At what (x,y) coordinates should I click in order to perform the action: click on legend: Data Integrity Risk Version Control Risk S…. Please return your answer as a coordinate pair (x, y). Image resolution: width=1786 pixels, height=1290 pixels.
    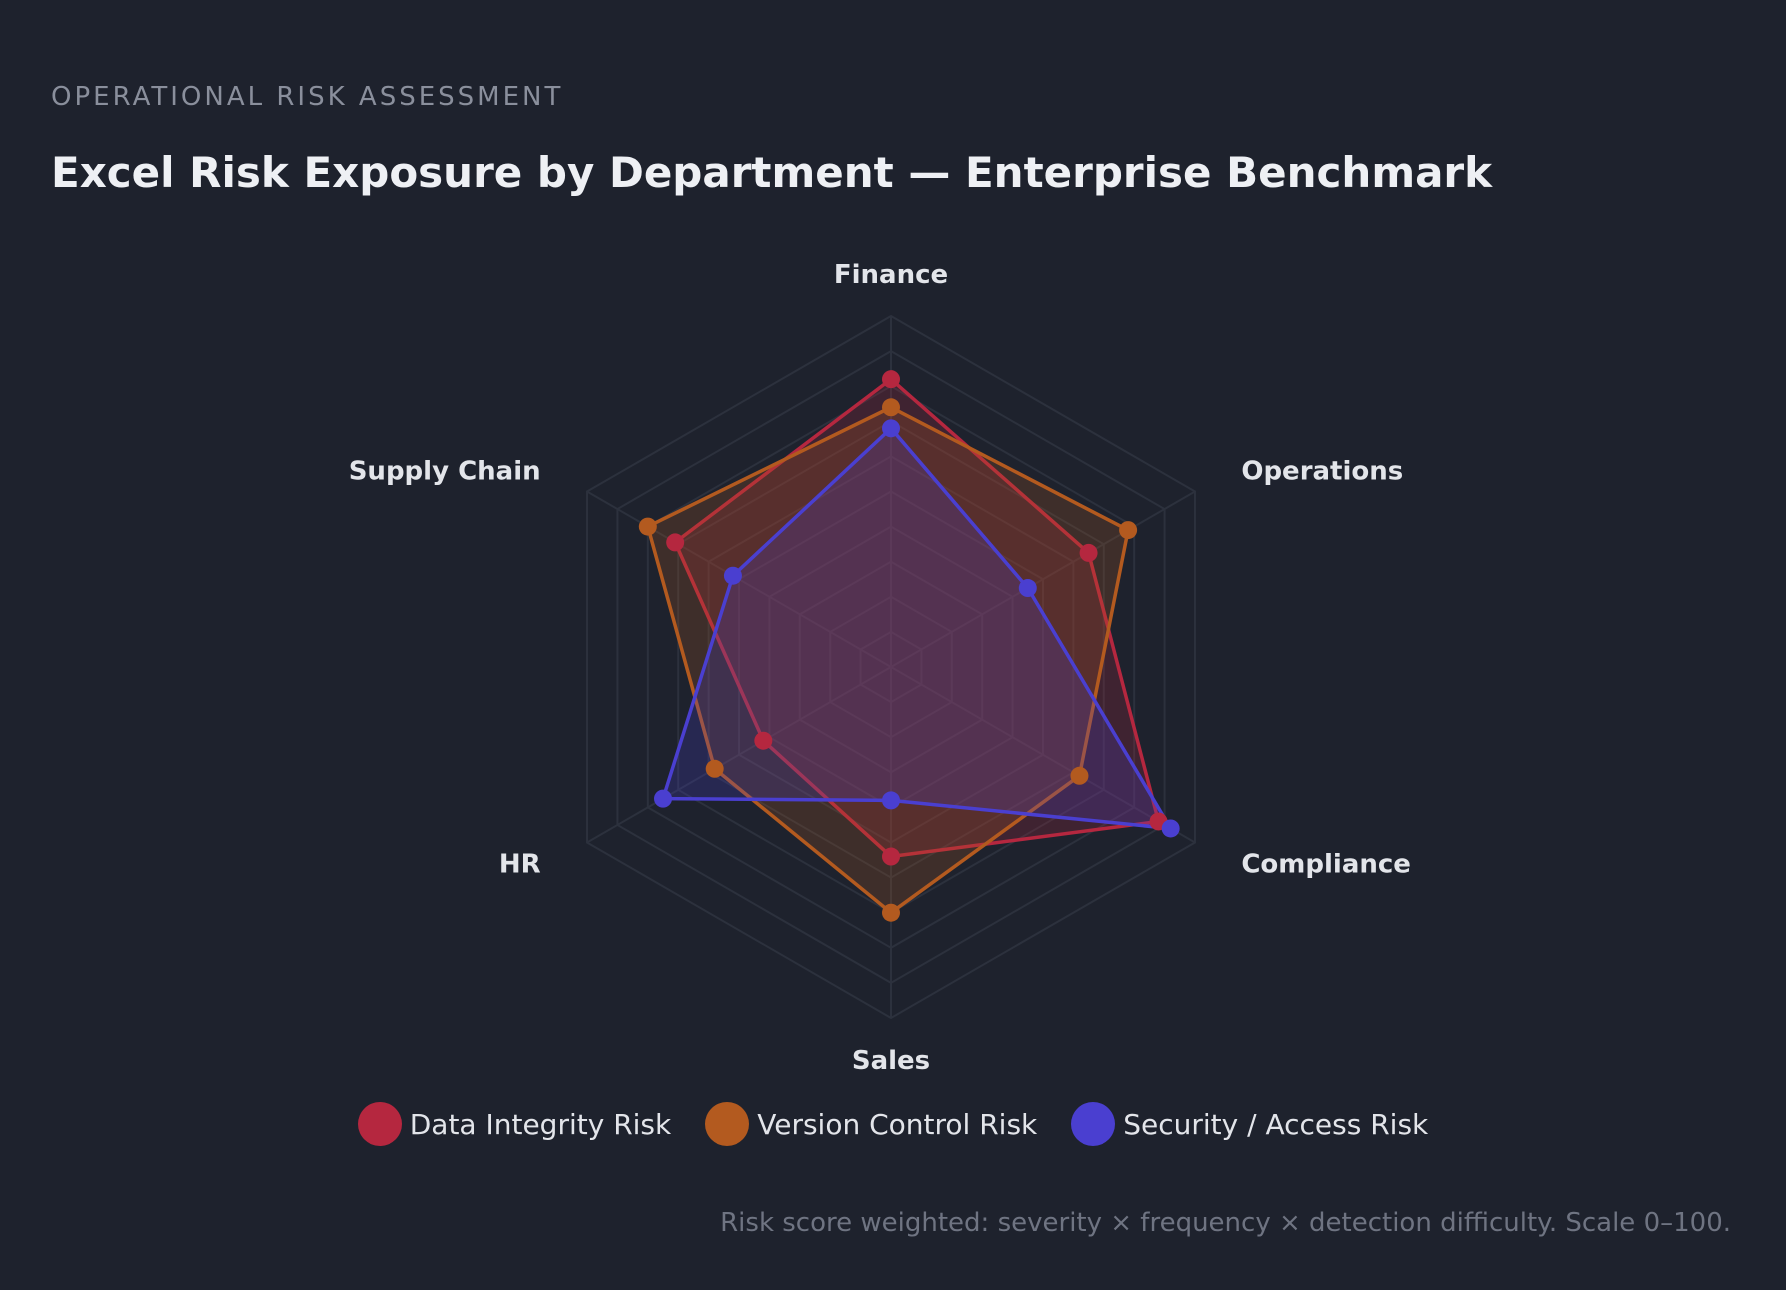
    Looking at the image, I should click on (893, 1124).